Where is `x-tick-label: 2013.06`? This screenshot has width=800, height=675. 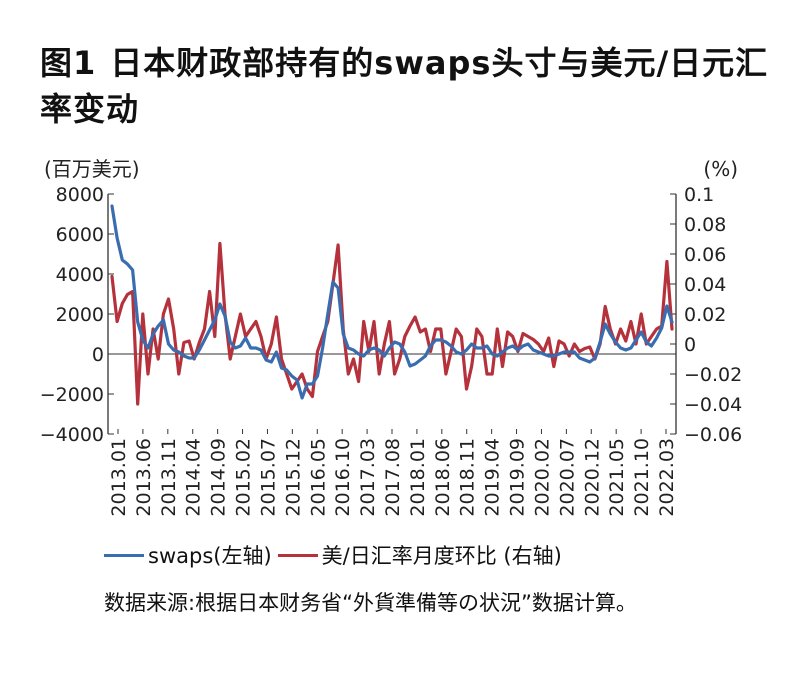
x-tick-label: 2013.06 is located at coordinates (144, 477).